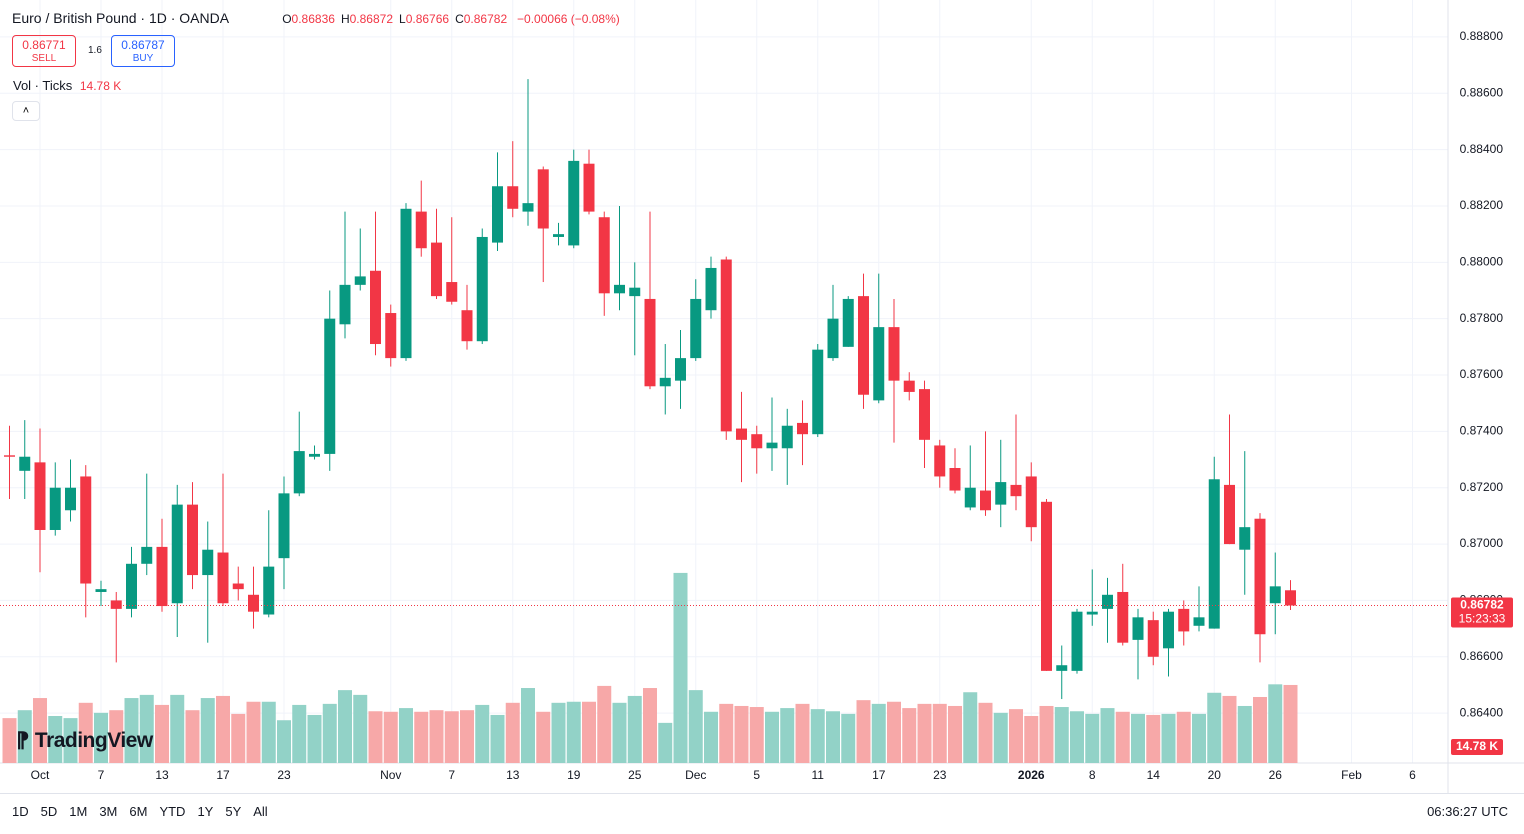 Image resolution: width=1524 pixels, height=834 pixels. What do you see at coordinates (100, 86) in the screenshot?
I see `volume-value: 14.78 K` at bounding box center [100, 86].